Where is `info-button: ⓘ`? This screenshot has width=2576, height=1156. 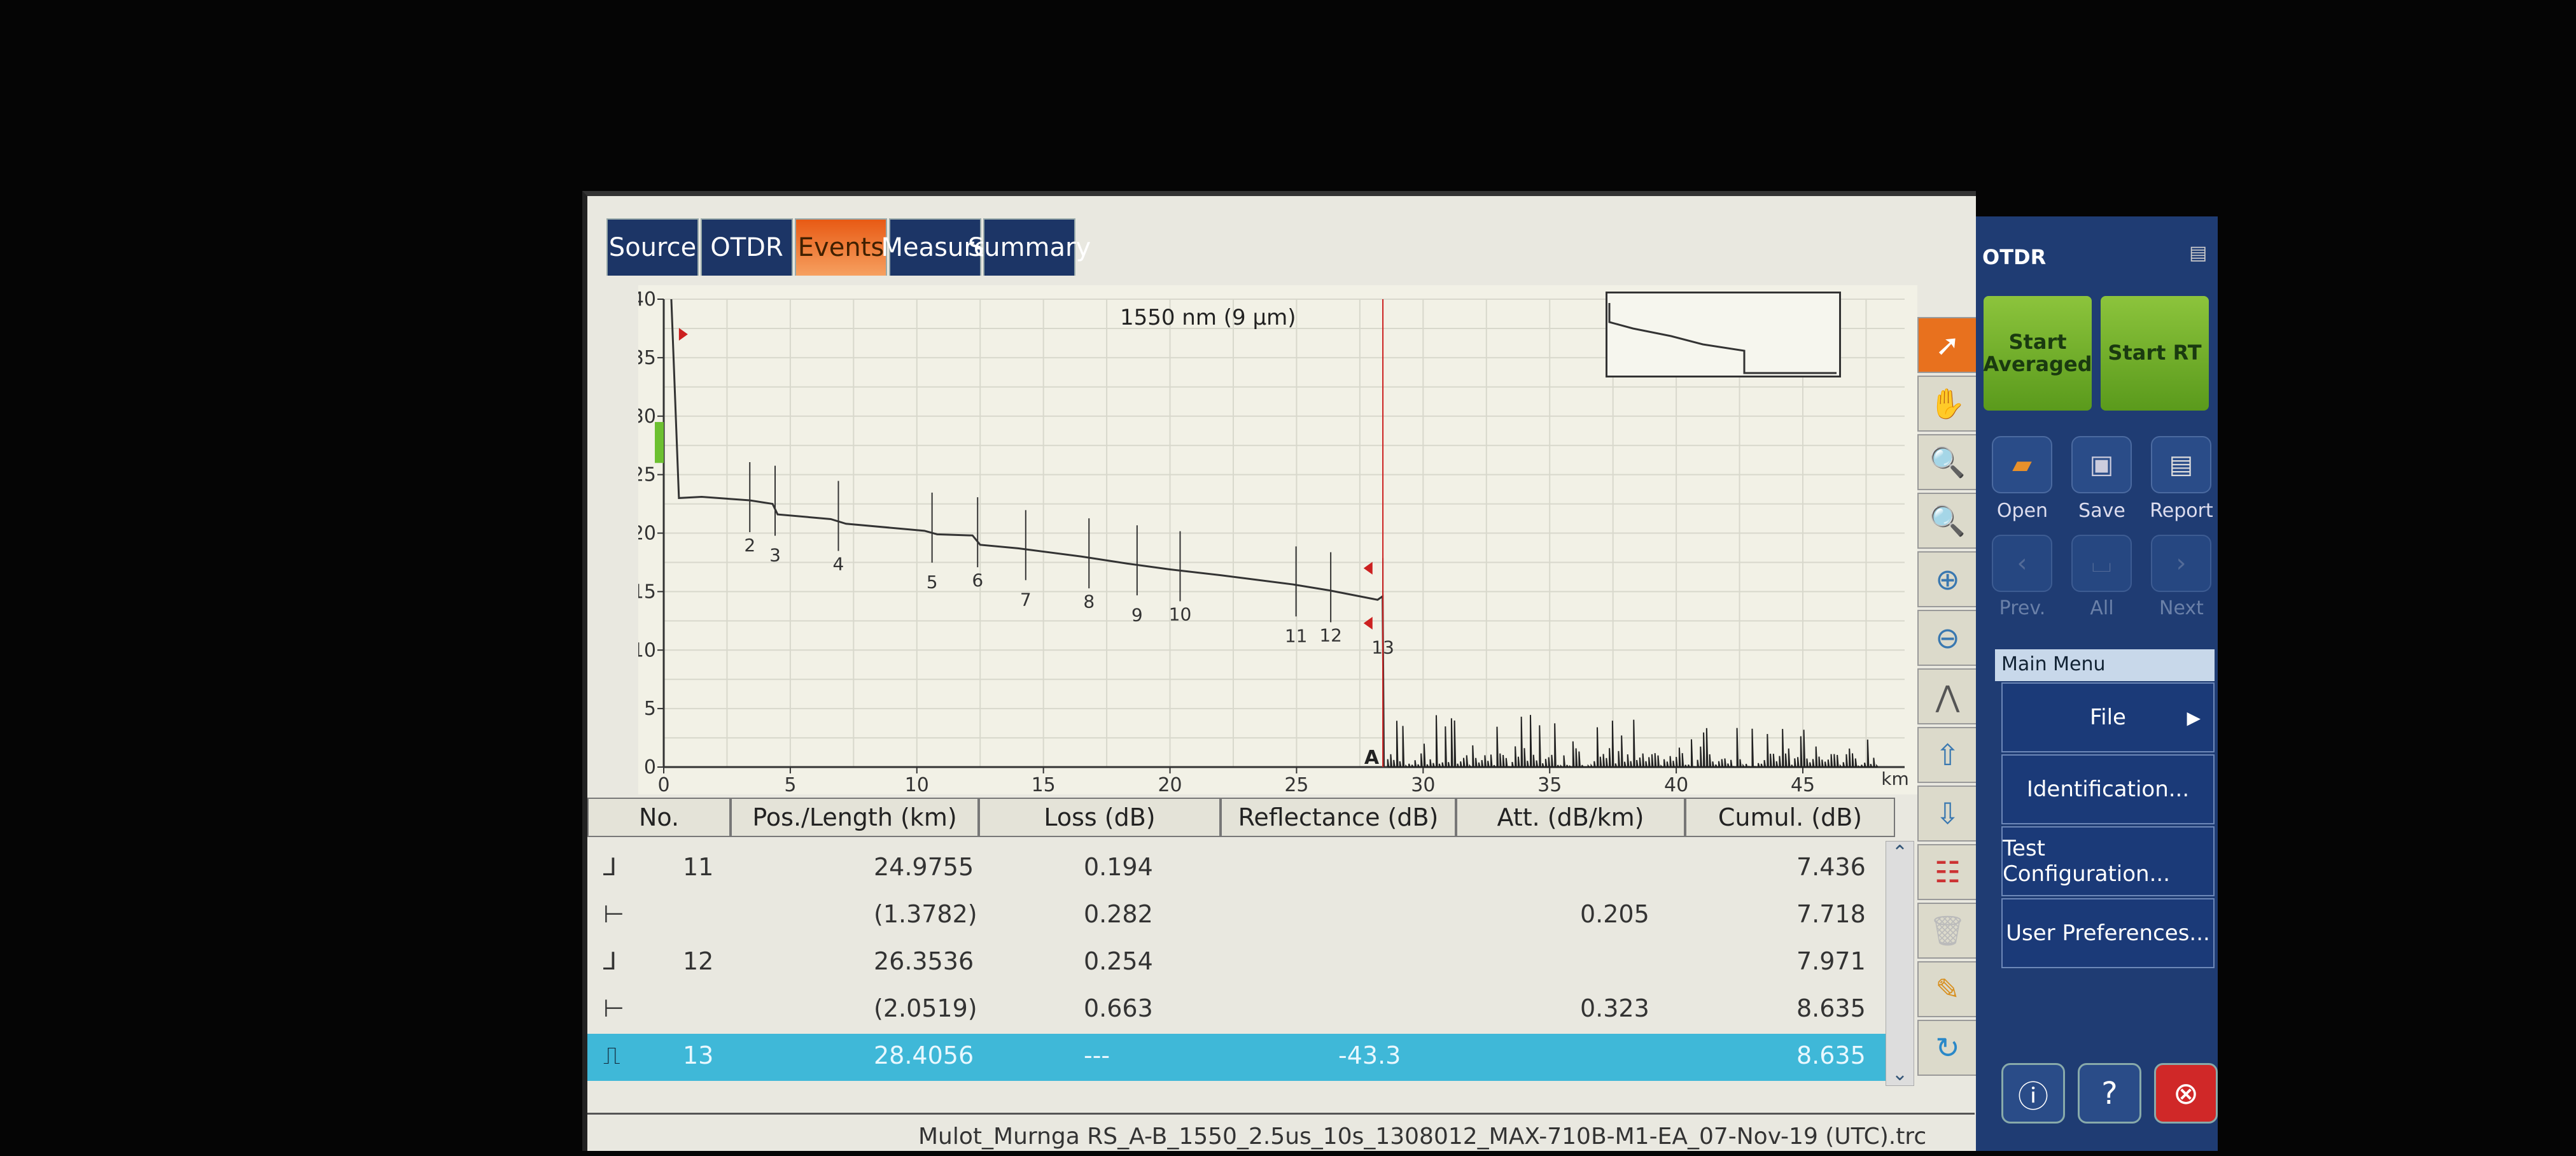 info-button: ⓘ is located at coordinates (2033, 1093).